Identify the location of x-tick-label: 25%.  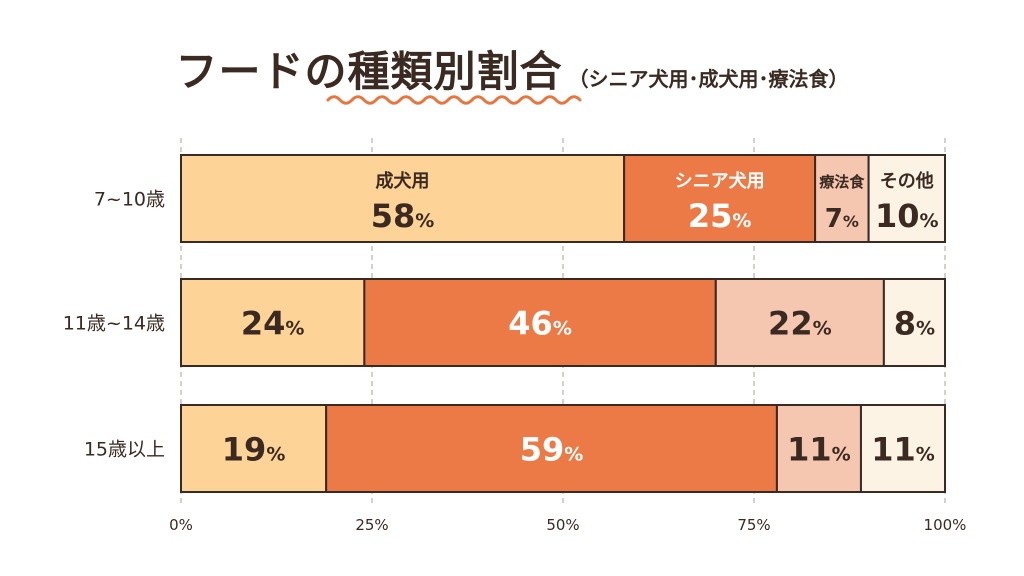
(371, 525).